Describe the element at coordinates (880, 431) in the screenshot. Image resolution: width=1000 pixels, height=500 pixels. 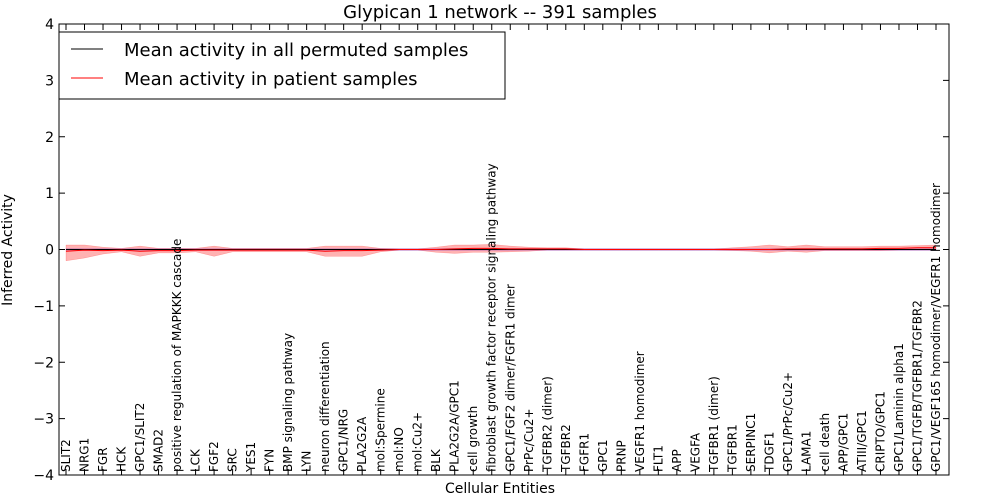
I see `x-tick-label: CRIPTO/GPC1` at that location.